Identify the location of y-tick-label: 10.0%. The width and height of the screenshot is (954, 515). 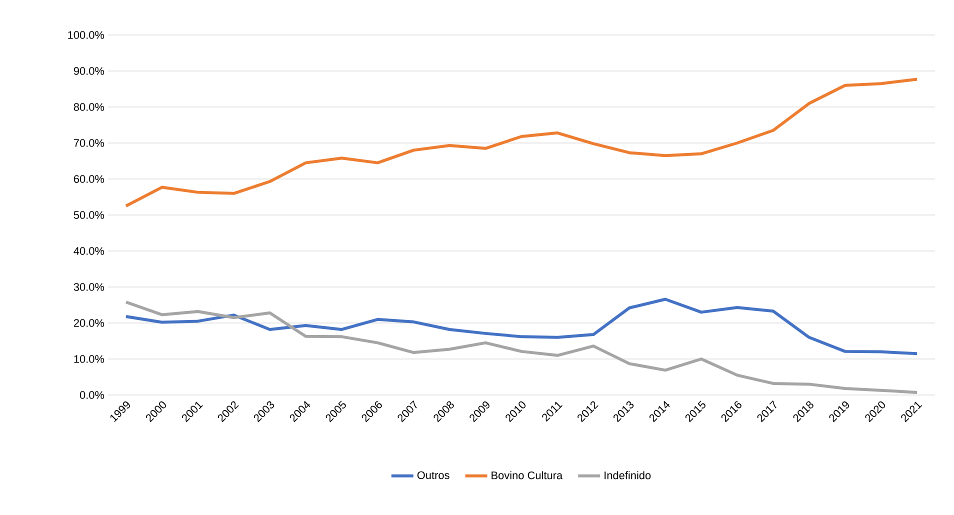
(89, 359).